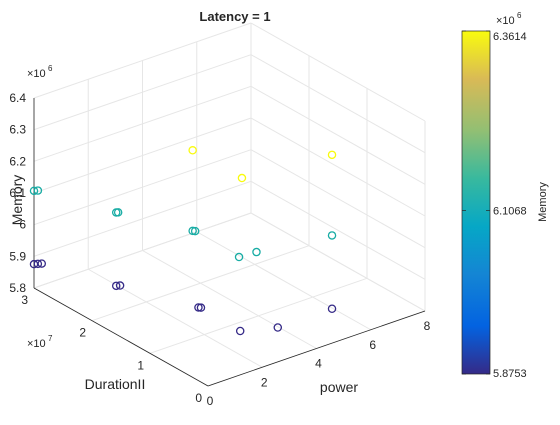 This screenshot has height=425, width=560. What do you see at coordinates (510, 212) in the screenshot?
I see `colorbar-tick-label: 6.1068` at bounding box center [510, 212].